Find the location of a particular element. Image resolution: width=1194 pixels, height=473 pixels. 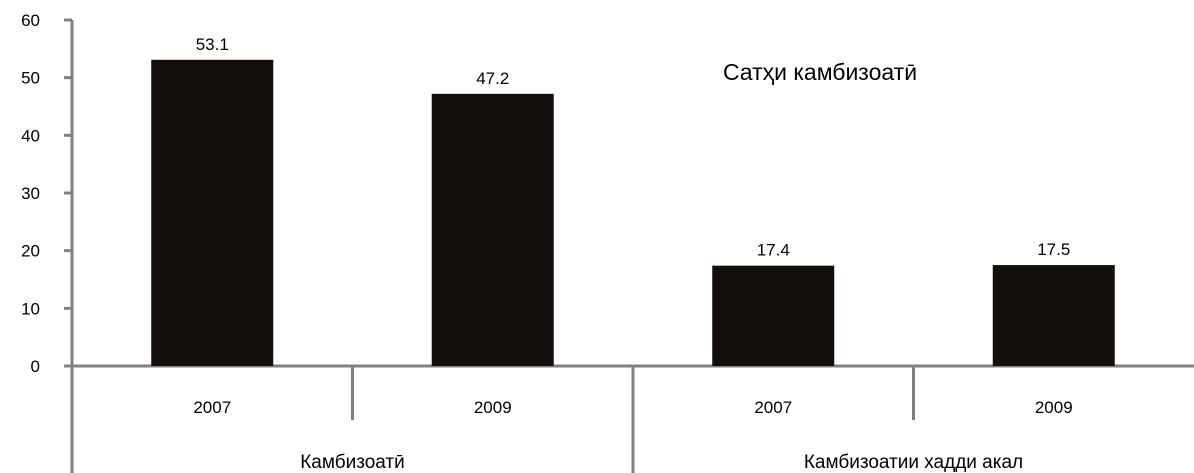

y-tick-label: 20 is located at coordinates (30, 251).